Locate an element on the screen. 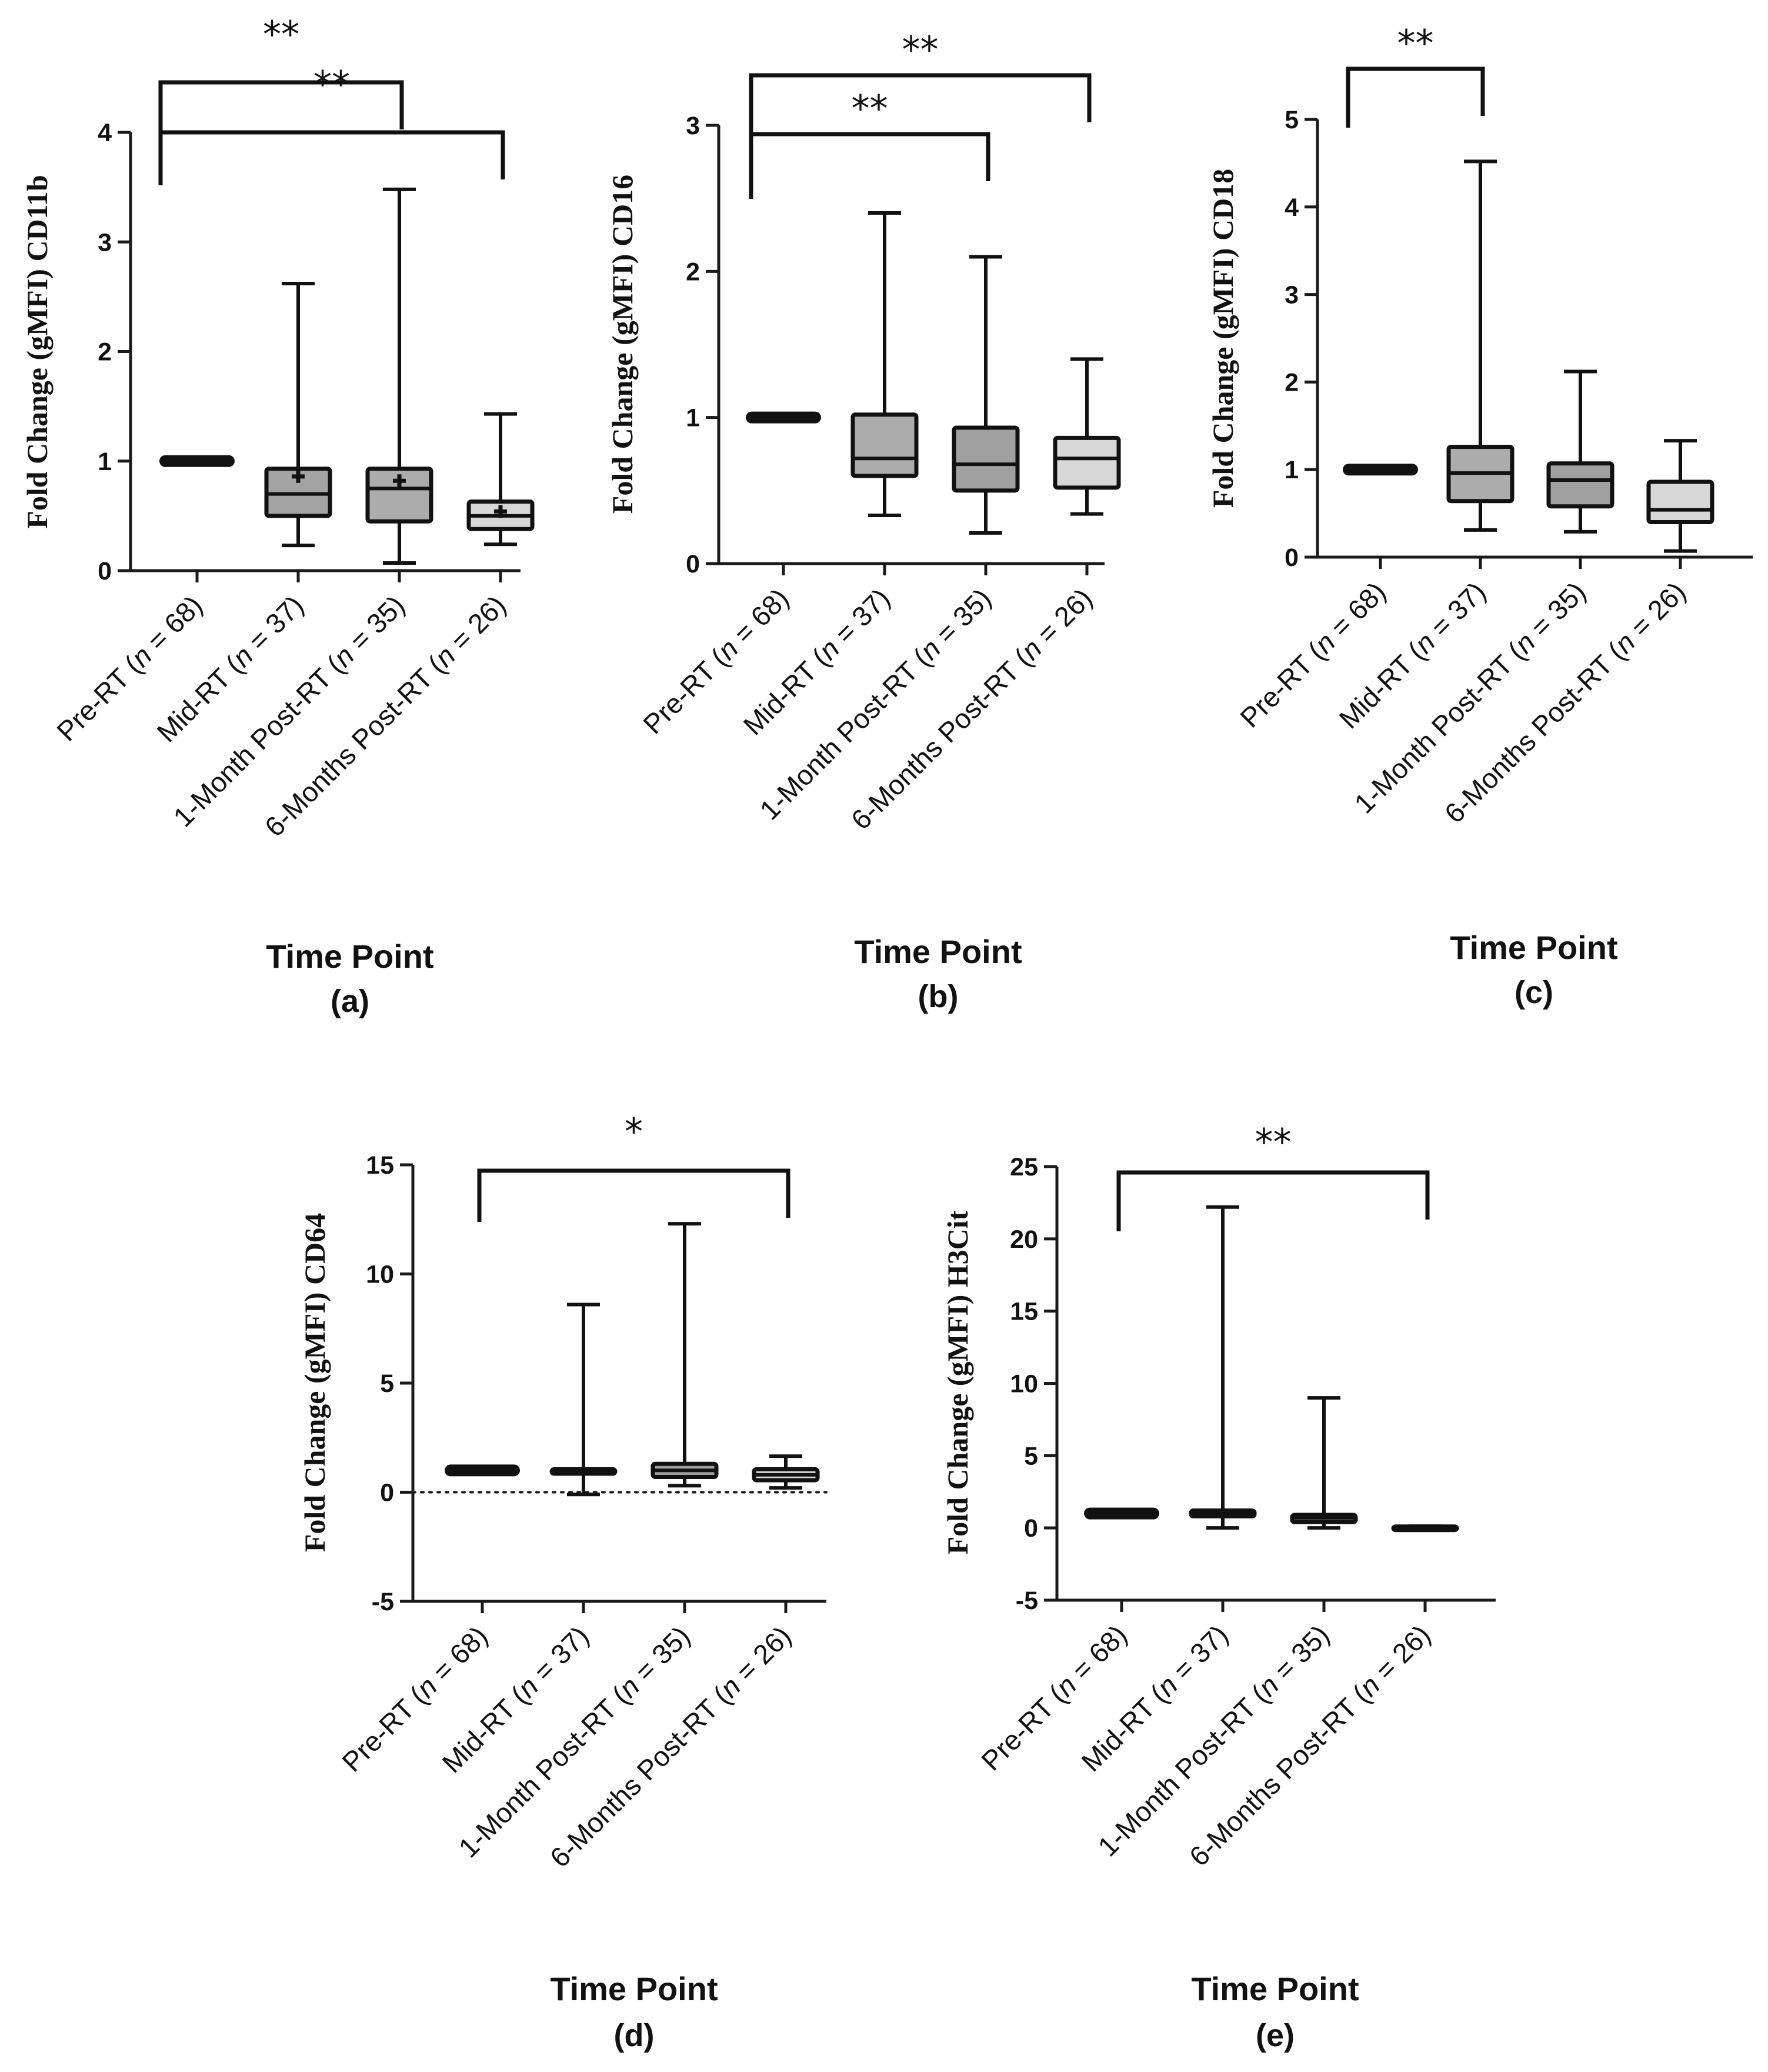  significance-stars: * is located at coordinates (634, 1132).